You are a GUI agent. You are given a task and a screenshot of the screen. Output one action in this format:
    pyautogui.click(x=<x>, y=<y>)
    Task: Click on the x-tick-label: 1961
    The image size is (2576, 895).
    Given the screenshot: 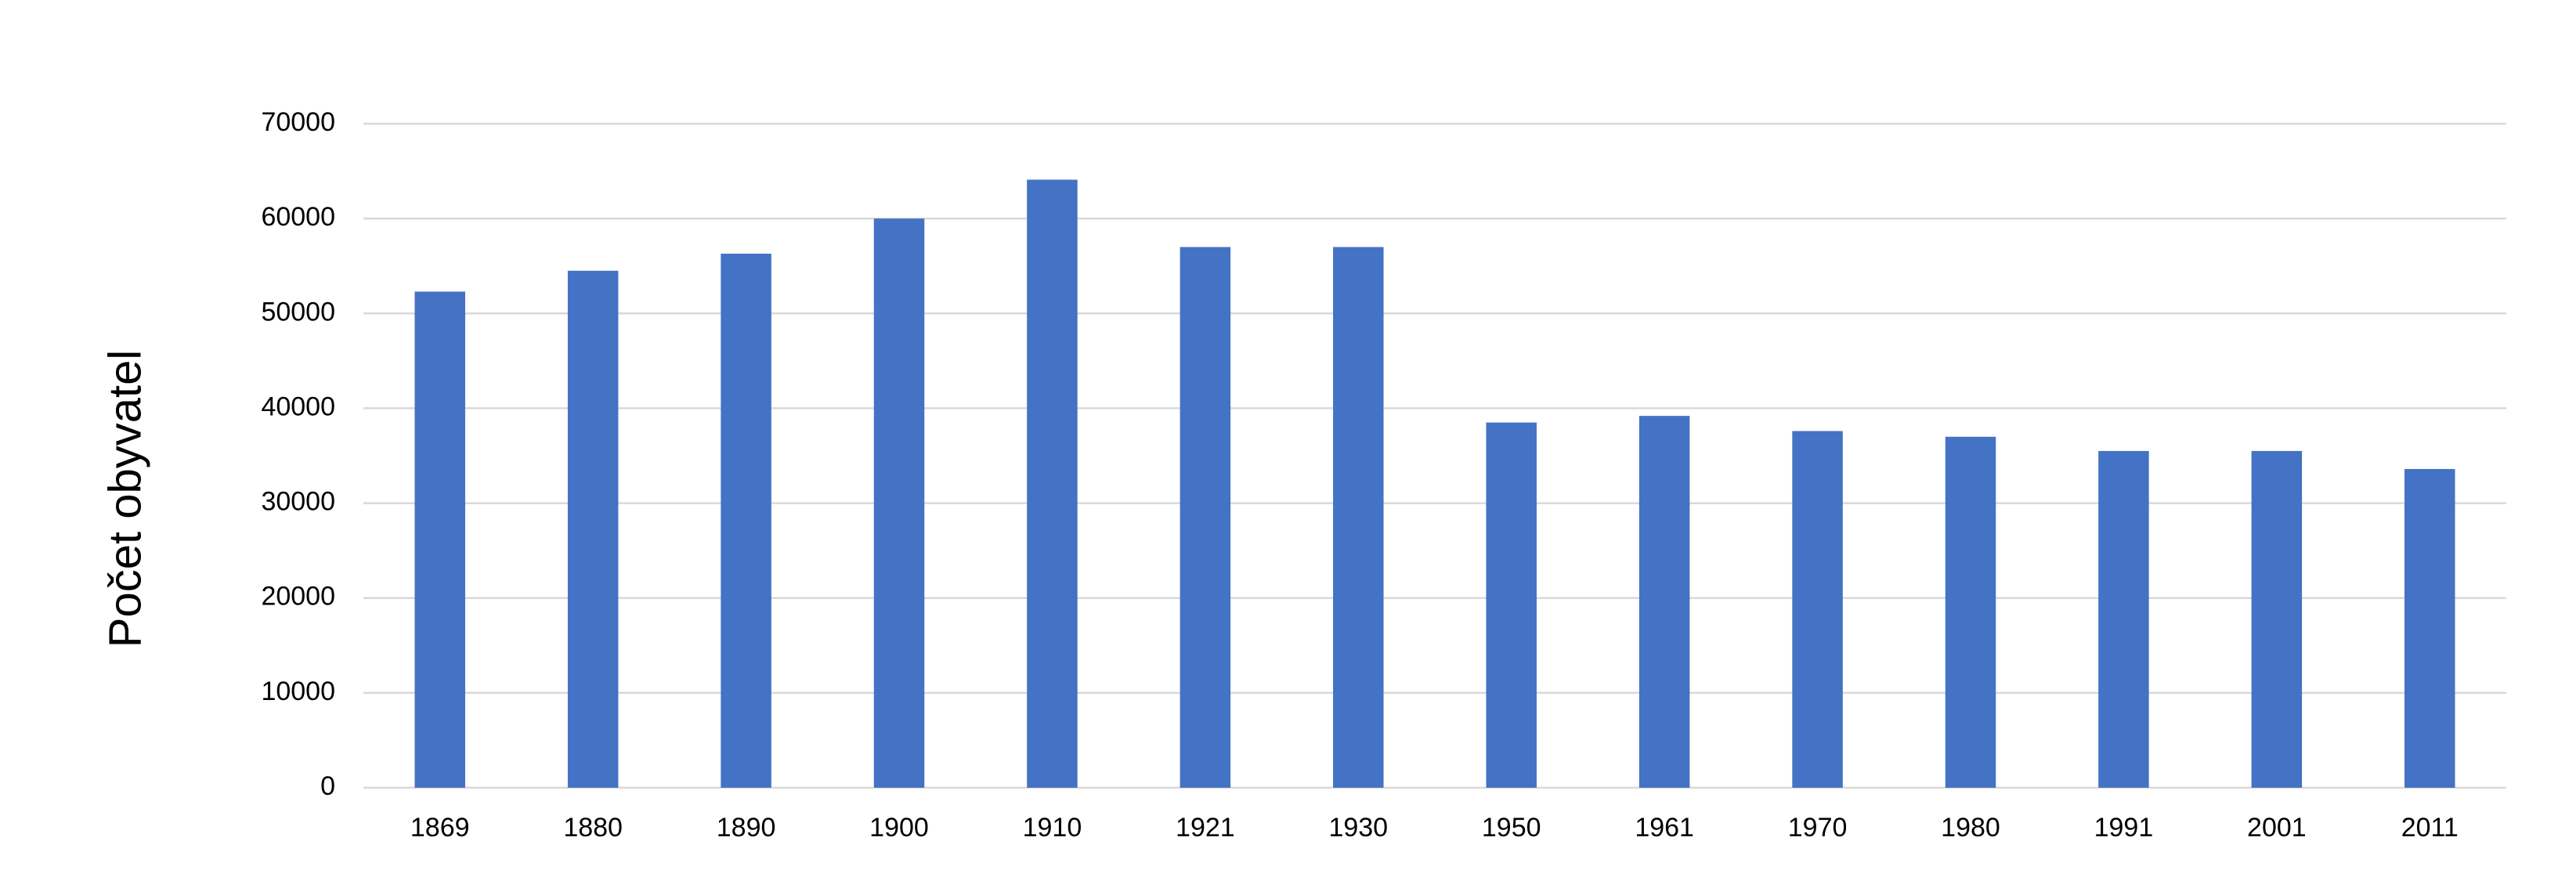 What is the action you would take?
    pyautogui.click(x=1664, y=828)
    